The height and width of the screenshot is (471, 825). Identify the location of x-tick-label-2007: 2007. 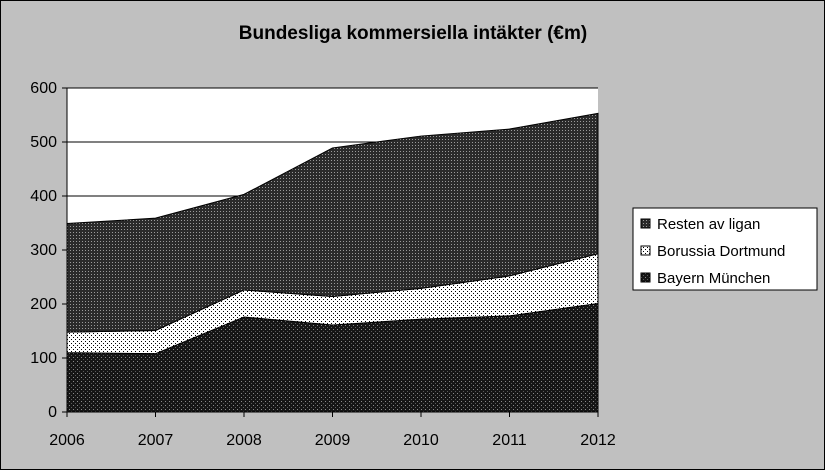
(156, 440).